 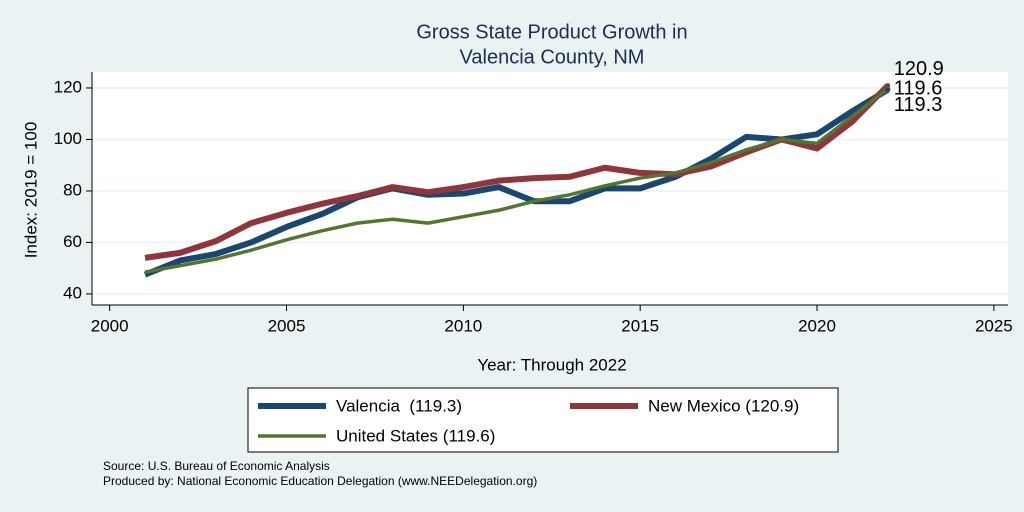 What do you see at coordinates (888, 90) in the screenshot?
I see `end-point` at bounding box center [888, 90].